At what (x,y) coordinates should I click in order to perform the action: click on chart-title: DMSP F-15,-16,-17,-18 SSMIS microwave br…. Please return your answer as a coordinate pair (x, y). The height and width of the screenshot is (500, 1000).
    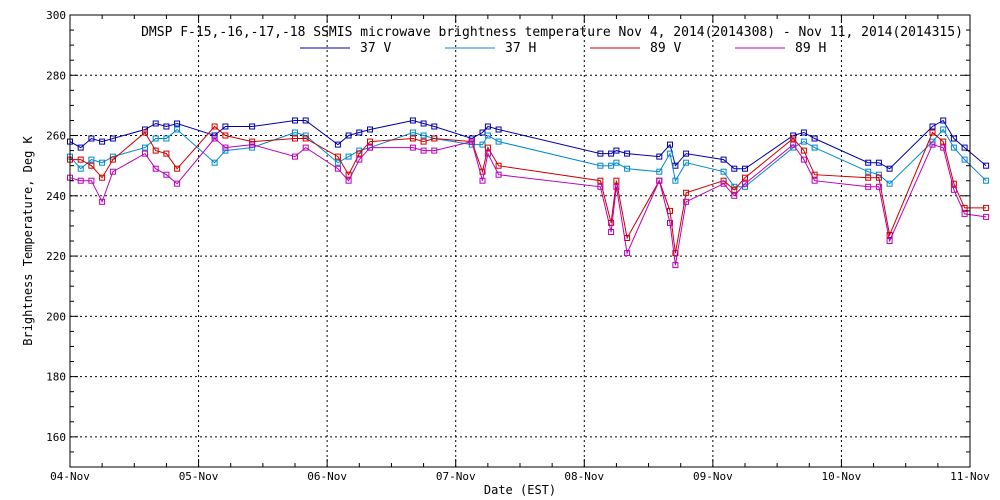
    Looking at the image, I should click on (552, 32).